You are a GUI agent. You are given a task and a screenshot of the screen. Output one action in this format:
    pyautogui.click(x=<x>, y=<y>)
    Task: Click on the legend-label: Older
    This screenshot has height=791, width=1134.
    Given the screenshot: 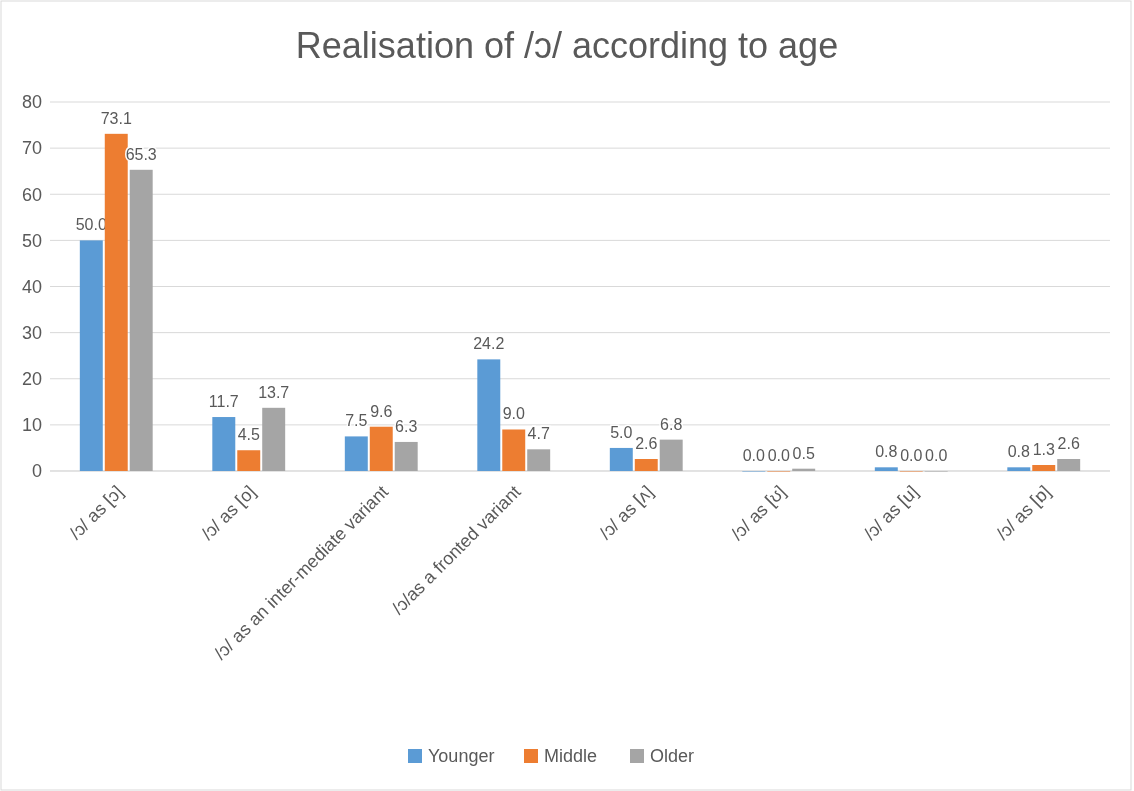 What is the action you would take?
    pyautogui.click(x=672, y=756)
    